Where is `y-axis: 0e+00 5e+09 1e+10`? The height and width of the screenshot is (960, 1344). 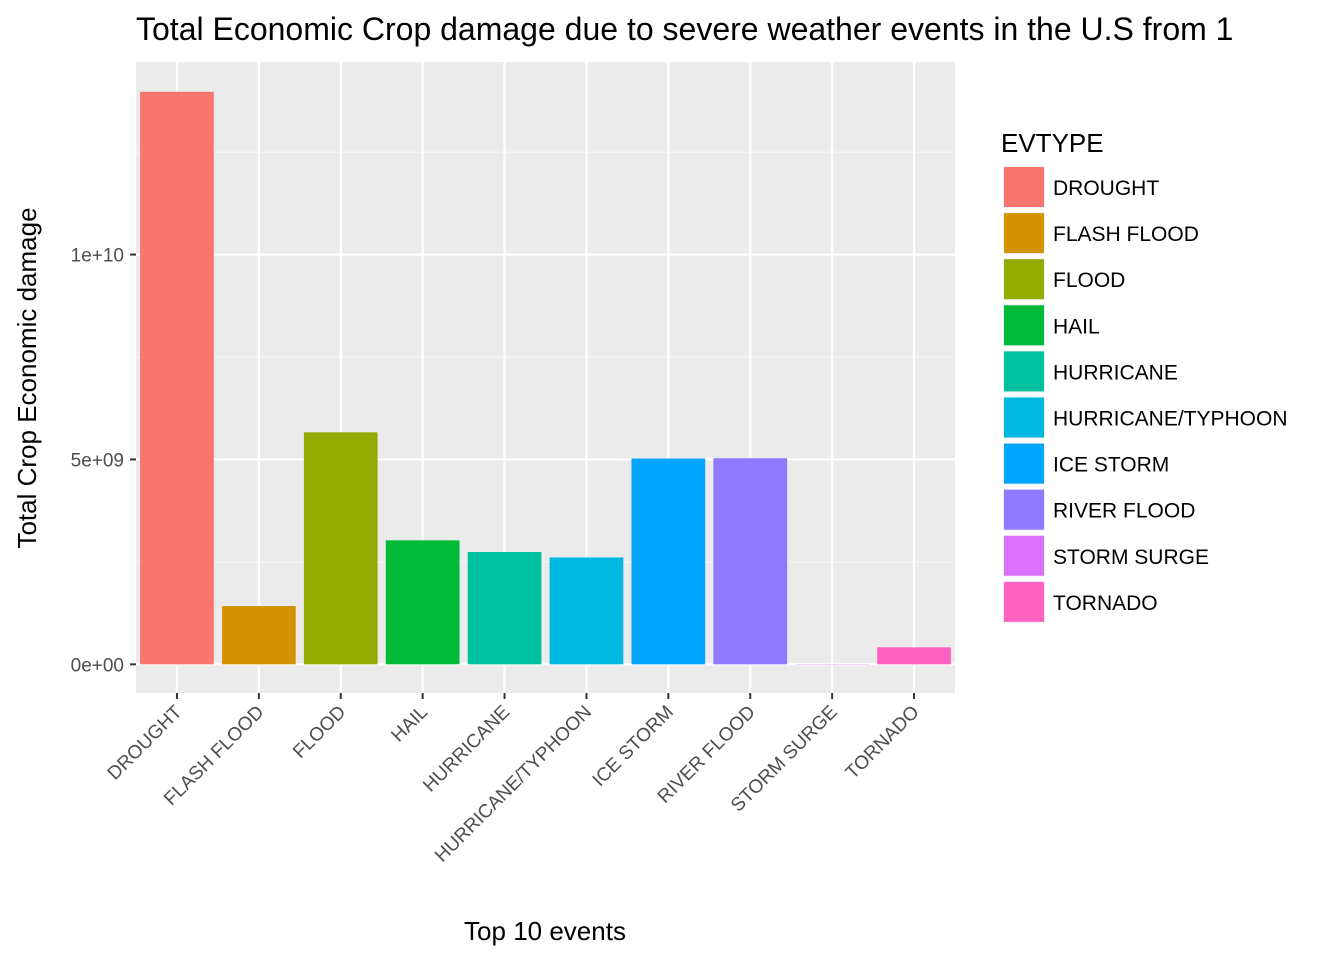 y-axis: 0e+00 5e+09 1e+10 is located at coordinates (103, 461).